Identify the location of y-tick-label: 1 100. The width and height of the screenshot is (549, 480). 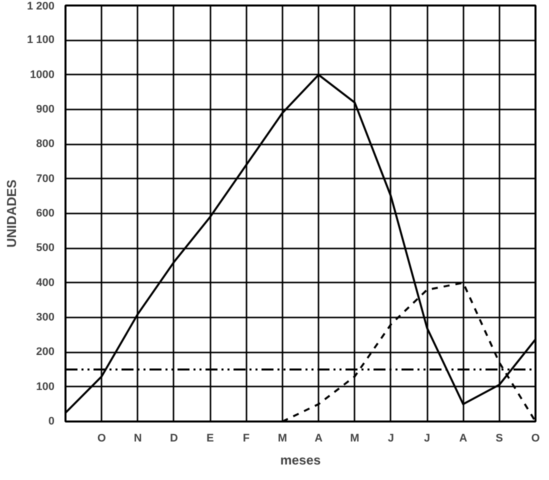
(40, 40).